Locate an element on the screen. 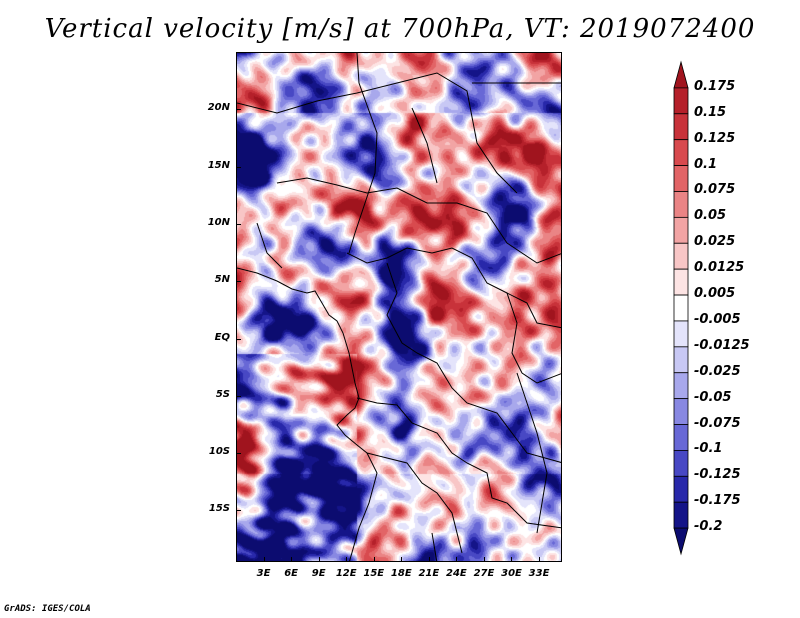 The image size is (800, 618). colorbar-tick-label: 0.0125 is located at coordinates (719, 268).